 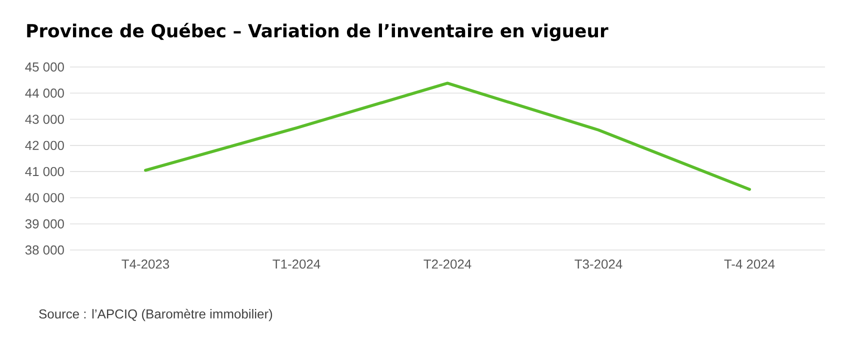 What do you see at coordinates (598, 264) in the screenshot?
I see `x-tick-label: T3-2024` at bounding box center [598, 264].